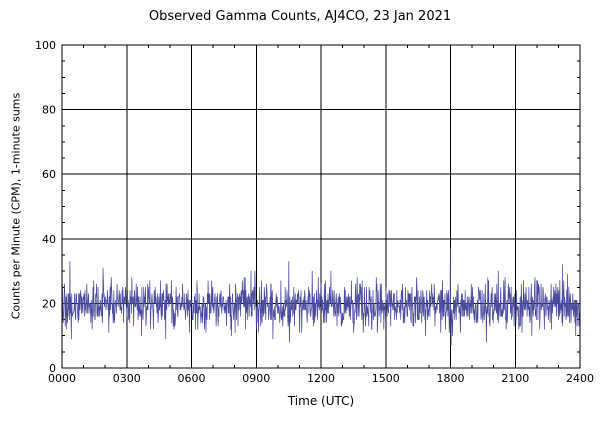  I want to click on x-tick-label: 0000, so click(62, 378).